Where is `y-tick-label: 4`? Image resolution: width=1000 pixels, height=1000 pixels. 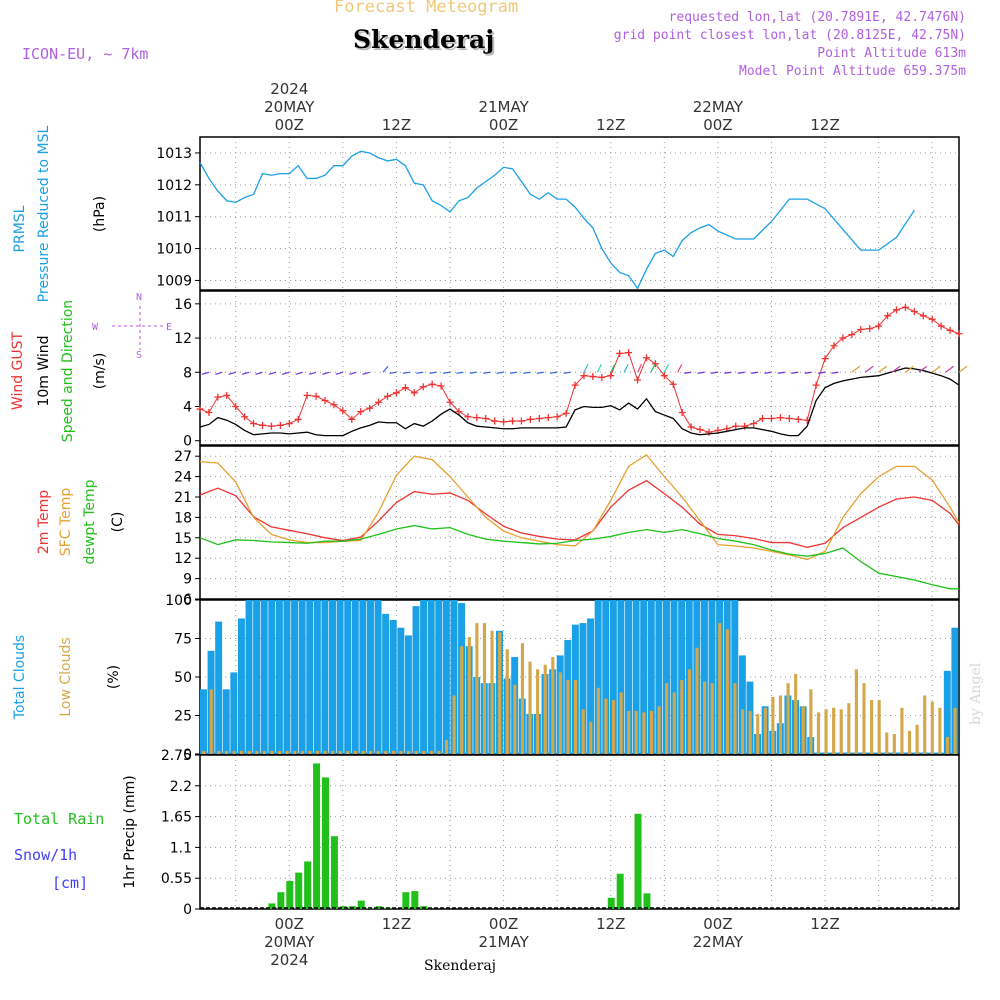
y-tick-label: 4 is located at coordinates (187, 408).